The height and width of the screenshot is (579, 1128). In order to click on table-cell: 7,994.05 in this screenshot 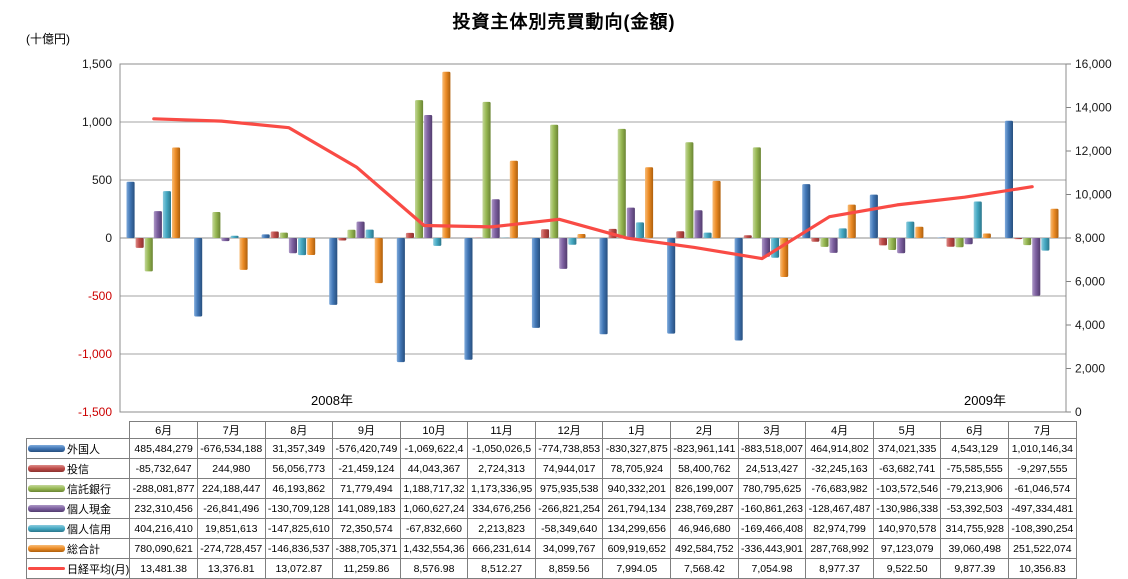, I will do `click(637, 568)`.